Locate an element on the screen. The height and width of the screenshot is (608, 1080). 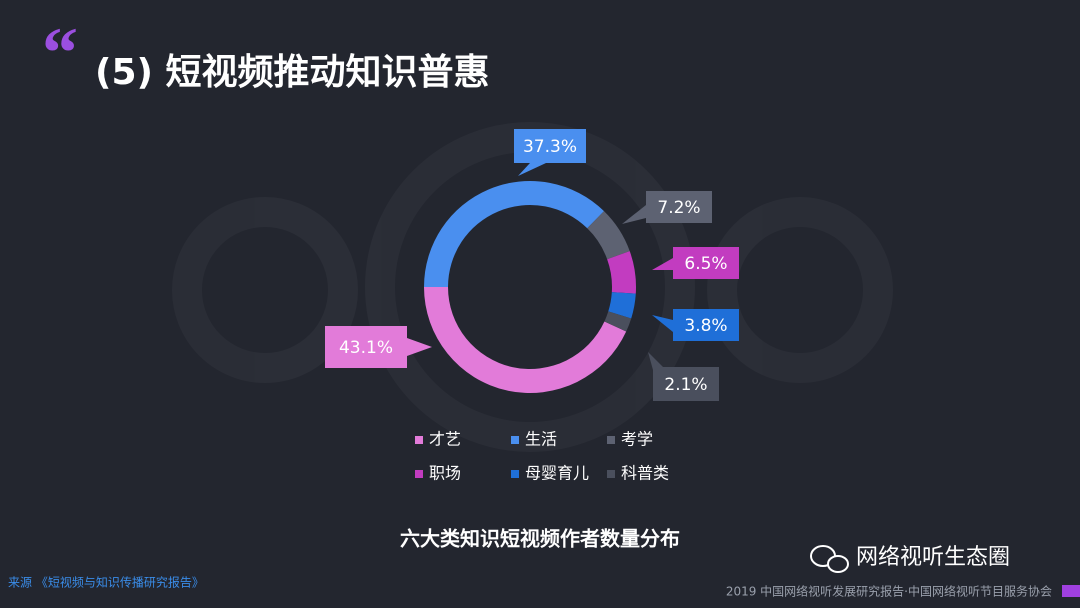
watermark-icon is located at coordinates (829, 559).